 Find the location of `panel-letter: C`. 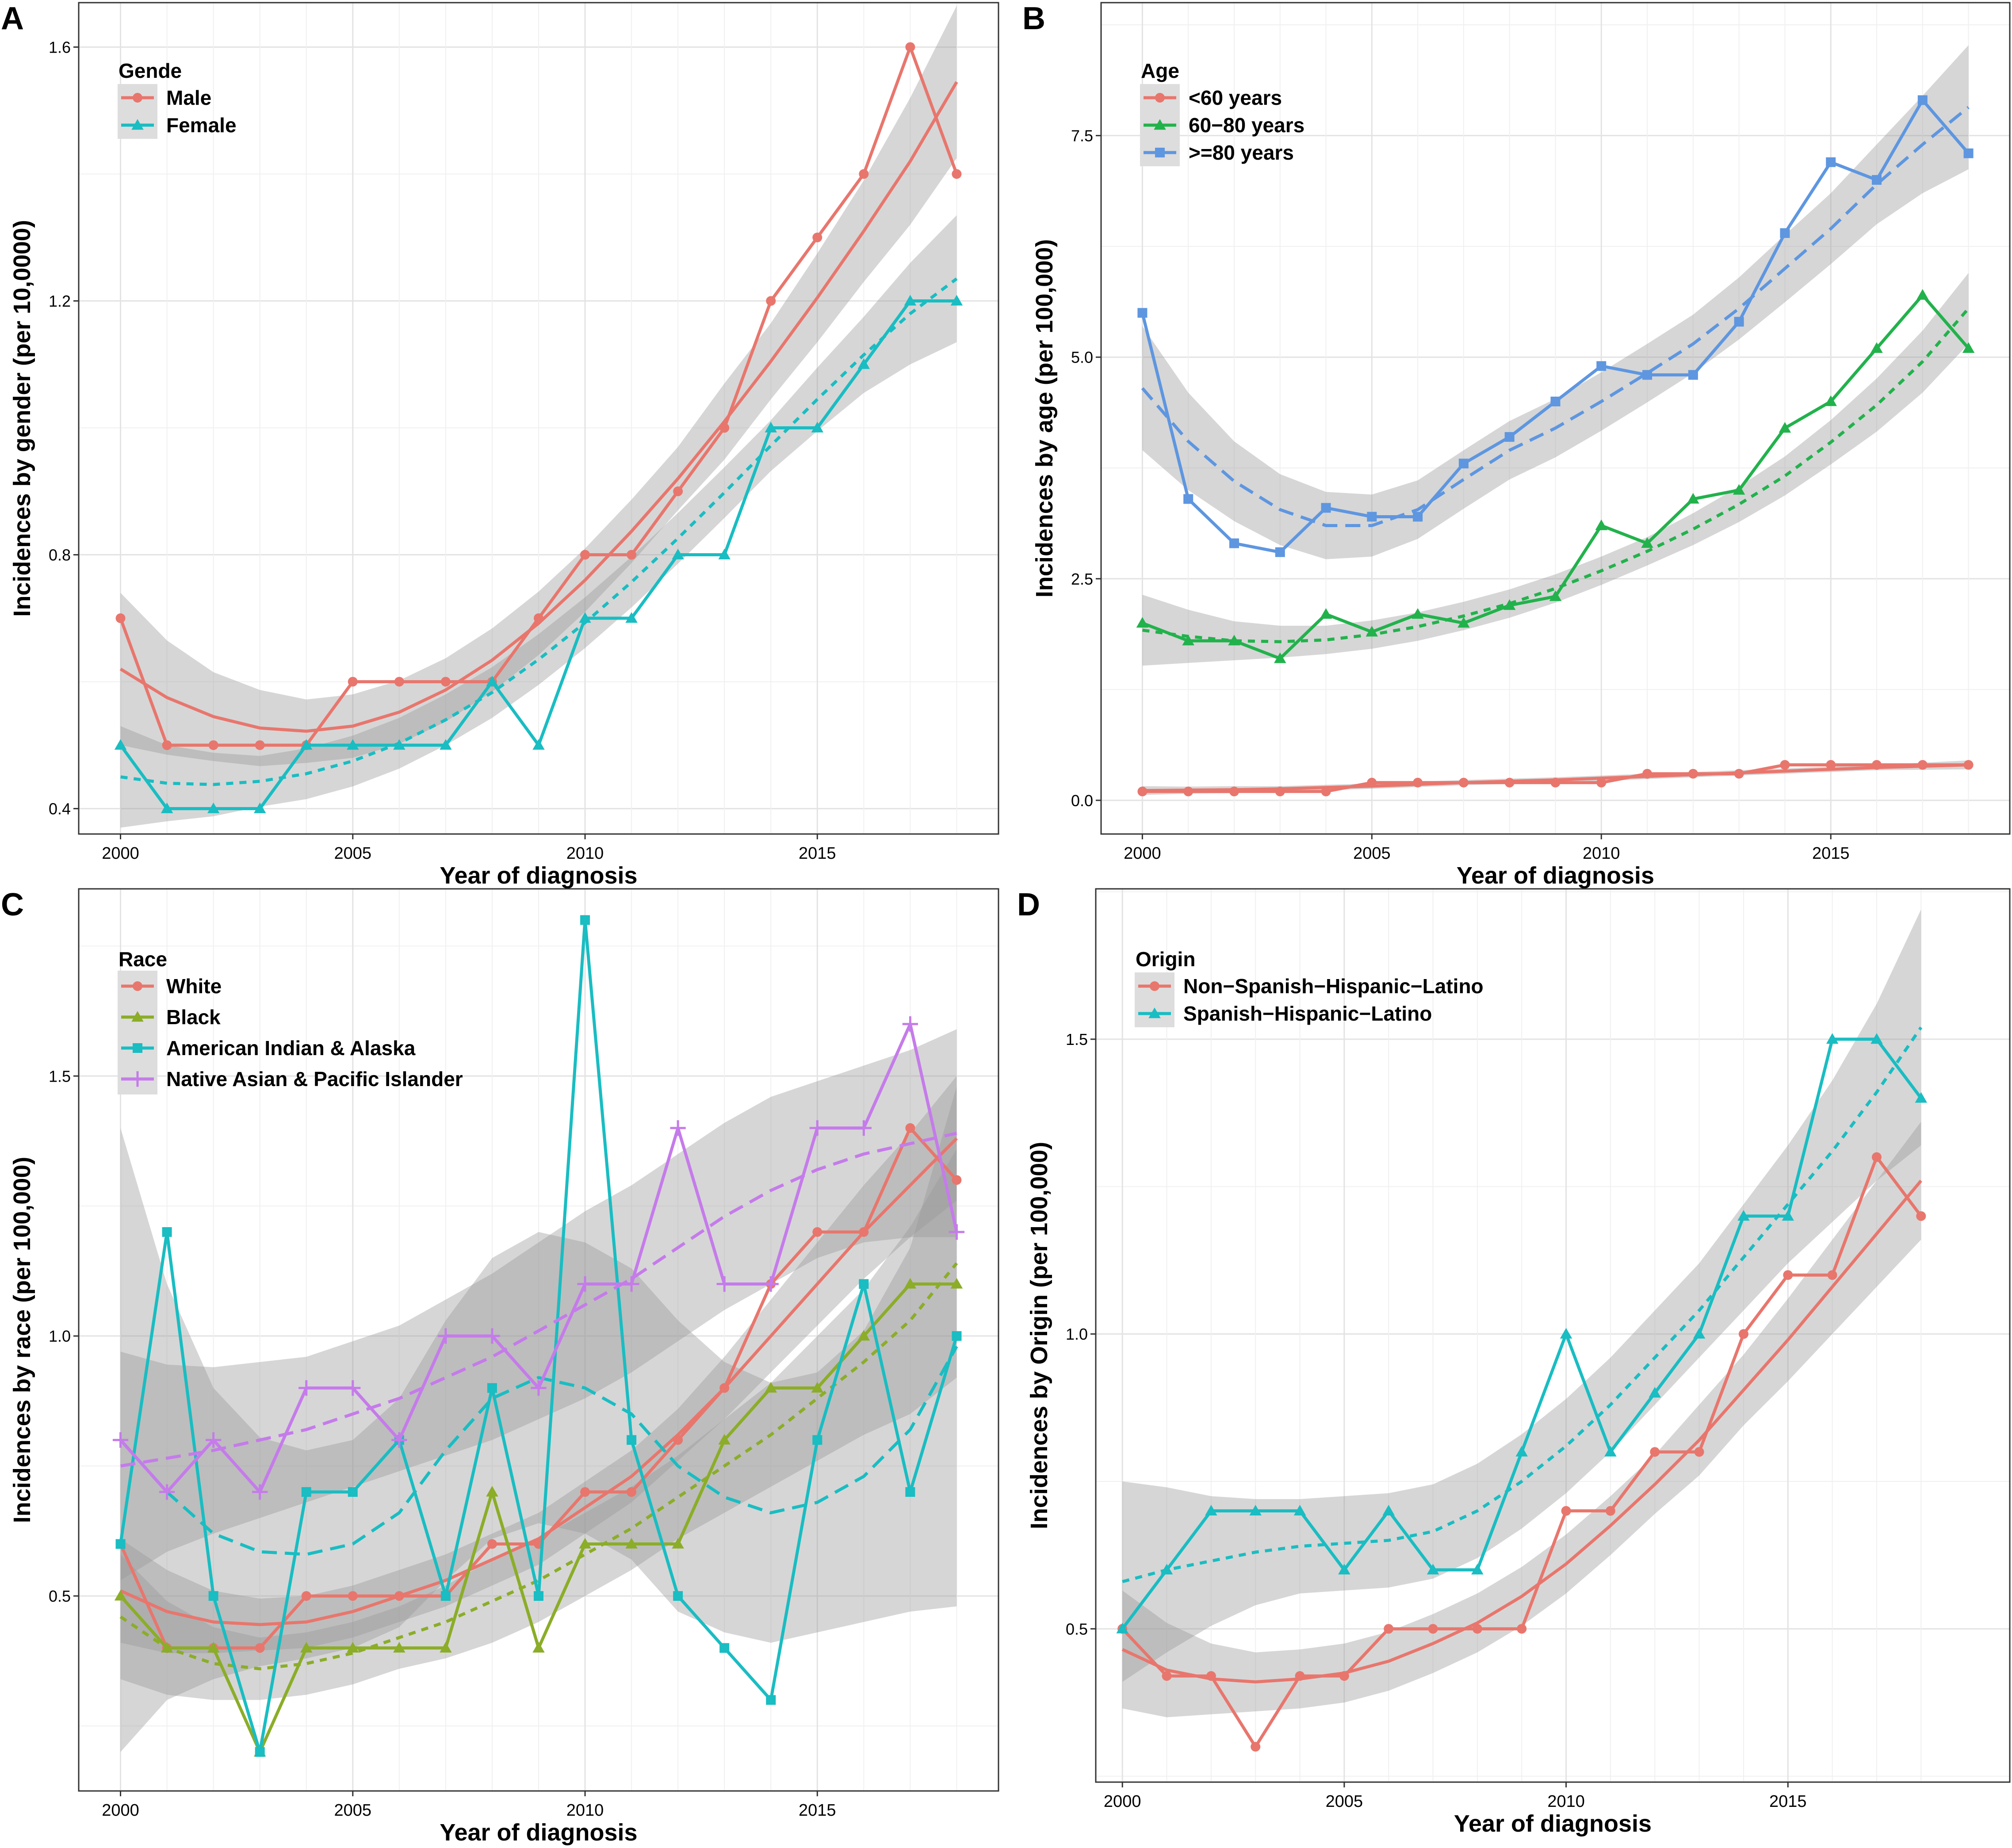

panel-letter: C is located at coordinates (12, 904).